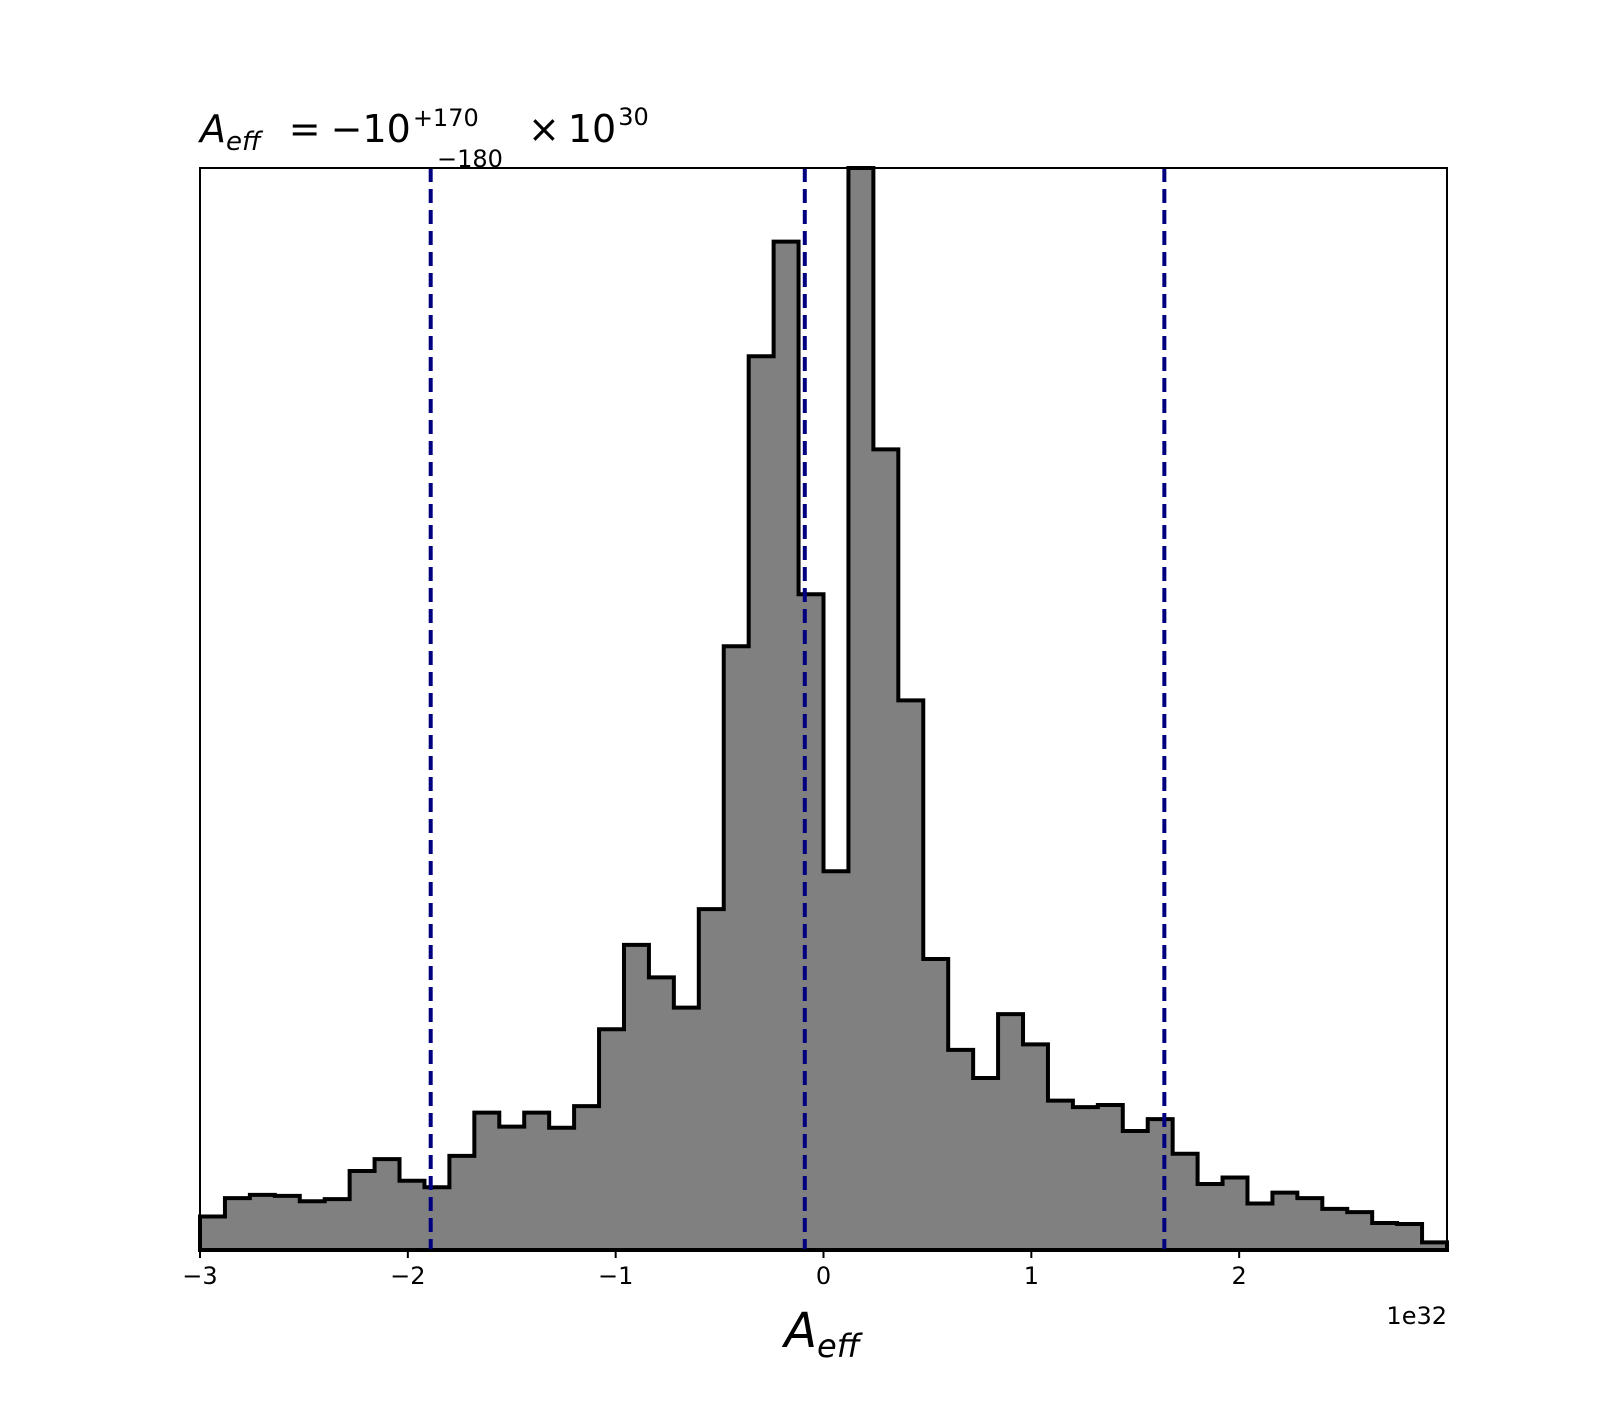 The height and width of the screenshot is (1404, 1600). Describe the element at coordinates (1031, 1276) in the screenshot. I see `x-tick-label: 1` at that location.